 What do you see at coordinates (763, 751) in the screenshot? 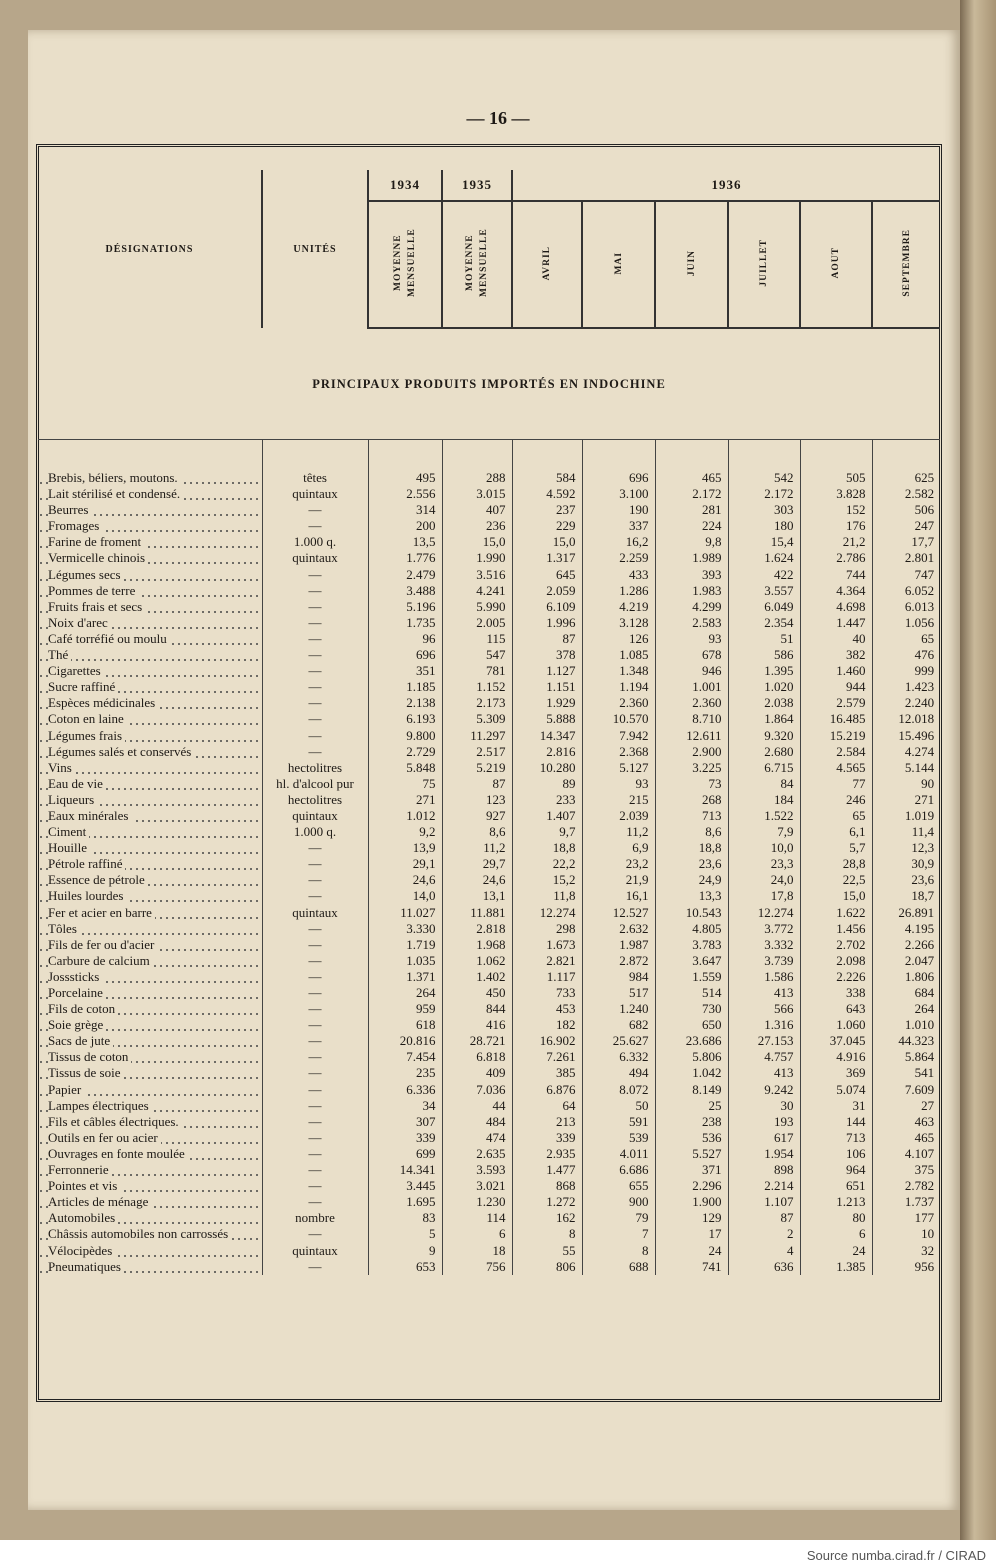
I see `value: 2.680` at bounding box center [763, 751].